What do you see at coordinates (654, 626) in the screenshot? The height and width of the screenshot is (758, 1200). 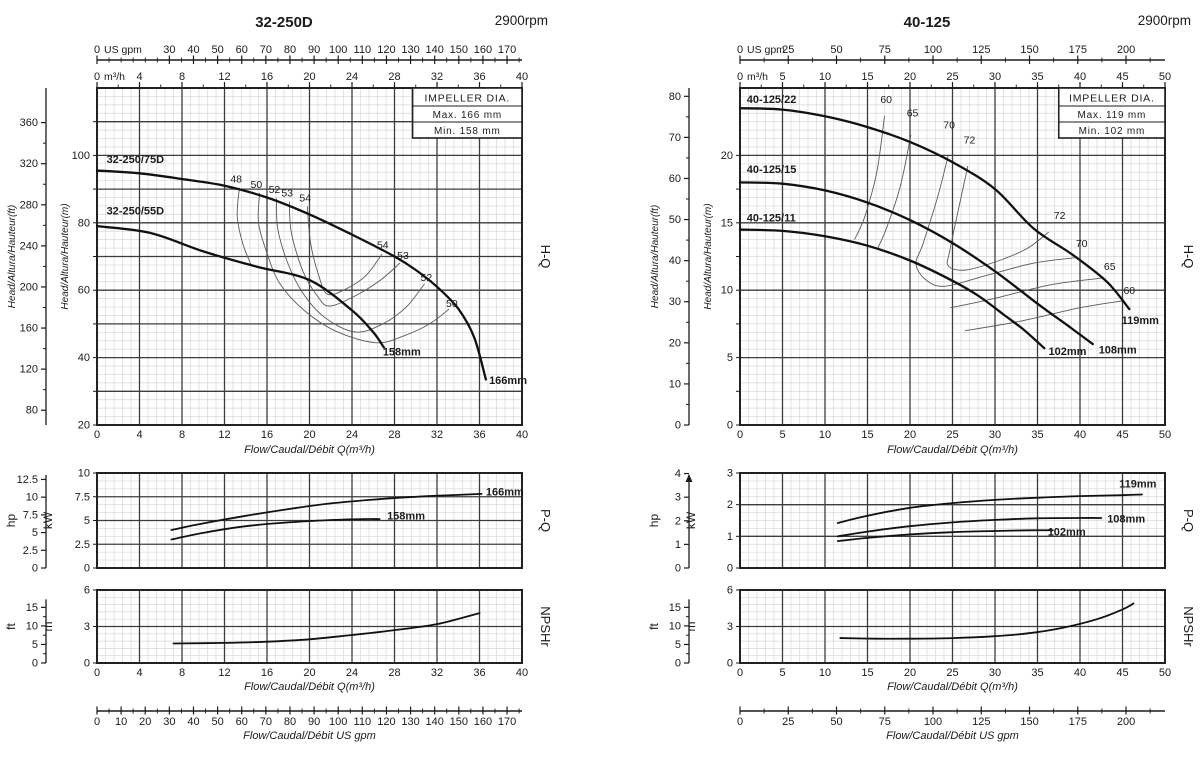 I see `npshr-ft-unit-right: ft` at bounding box center [654, 626].